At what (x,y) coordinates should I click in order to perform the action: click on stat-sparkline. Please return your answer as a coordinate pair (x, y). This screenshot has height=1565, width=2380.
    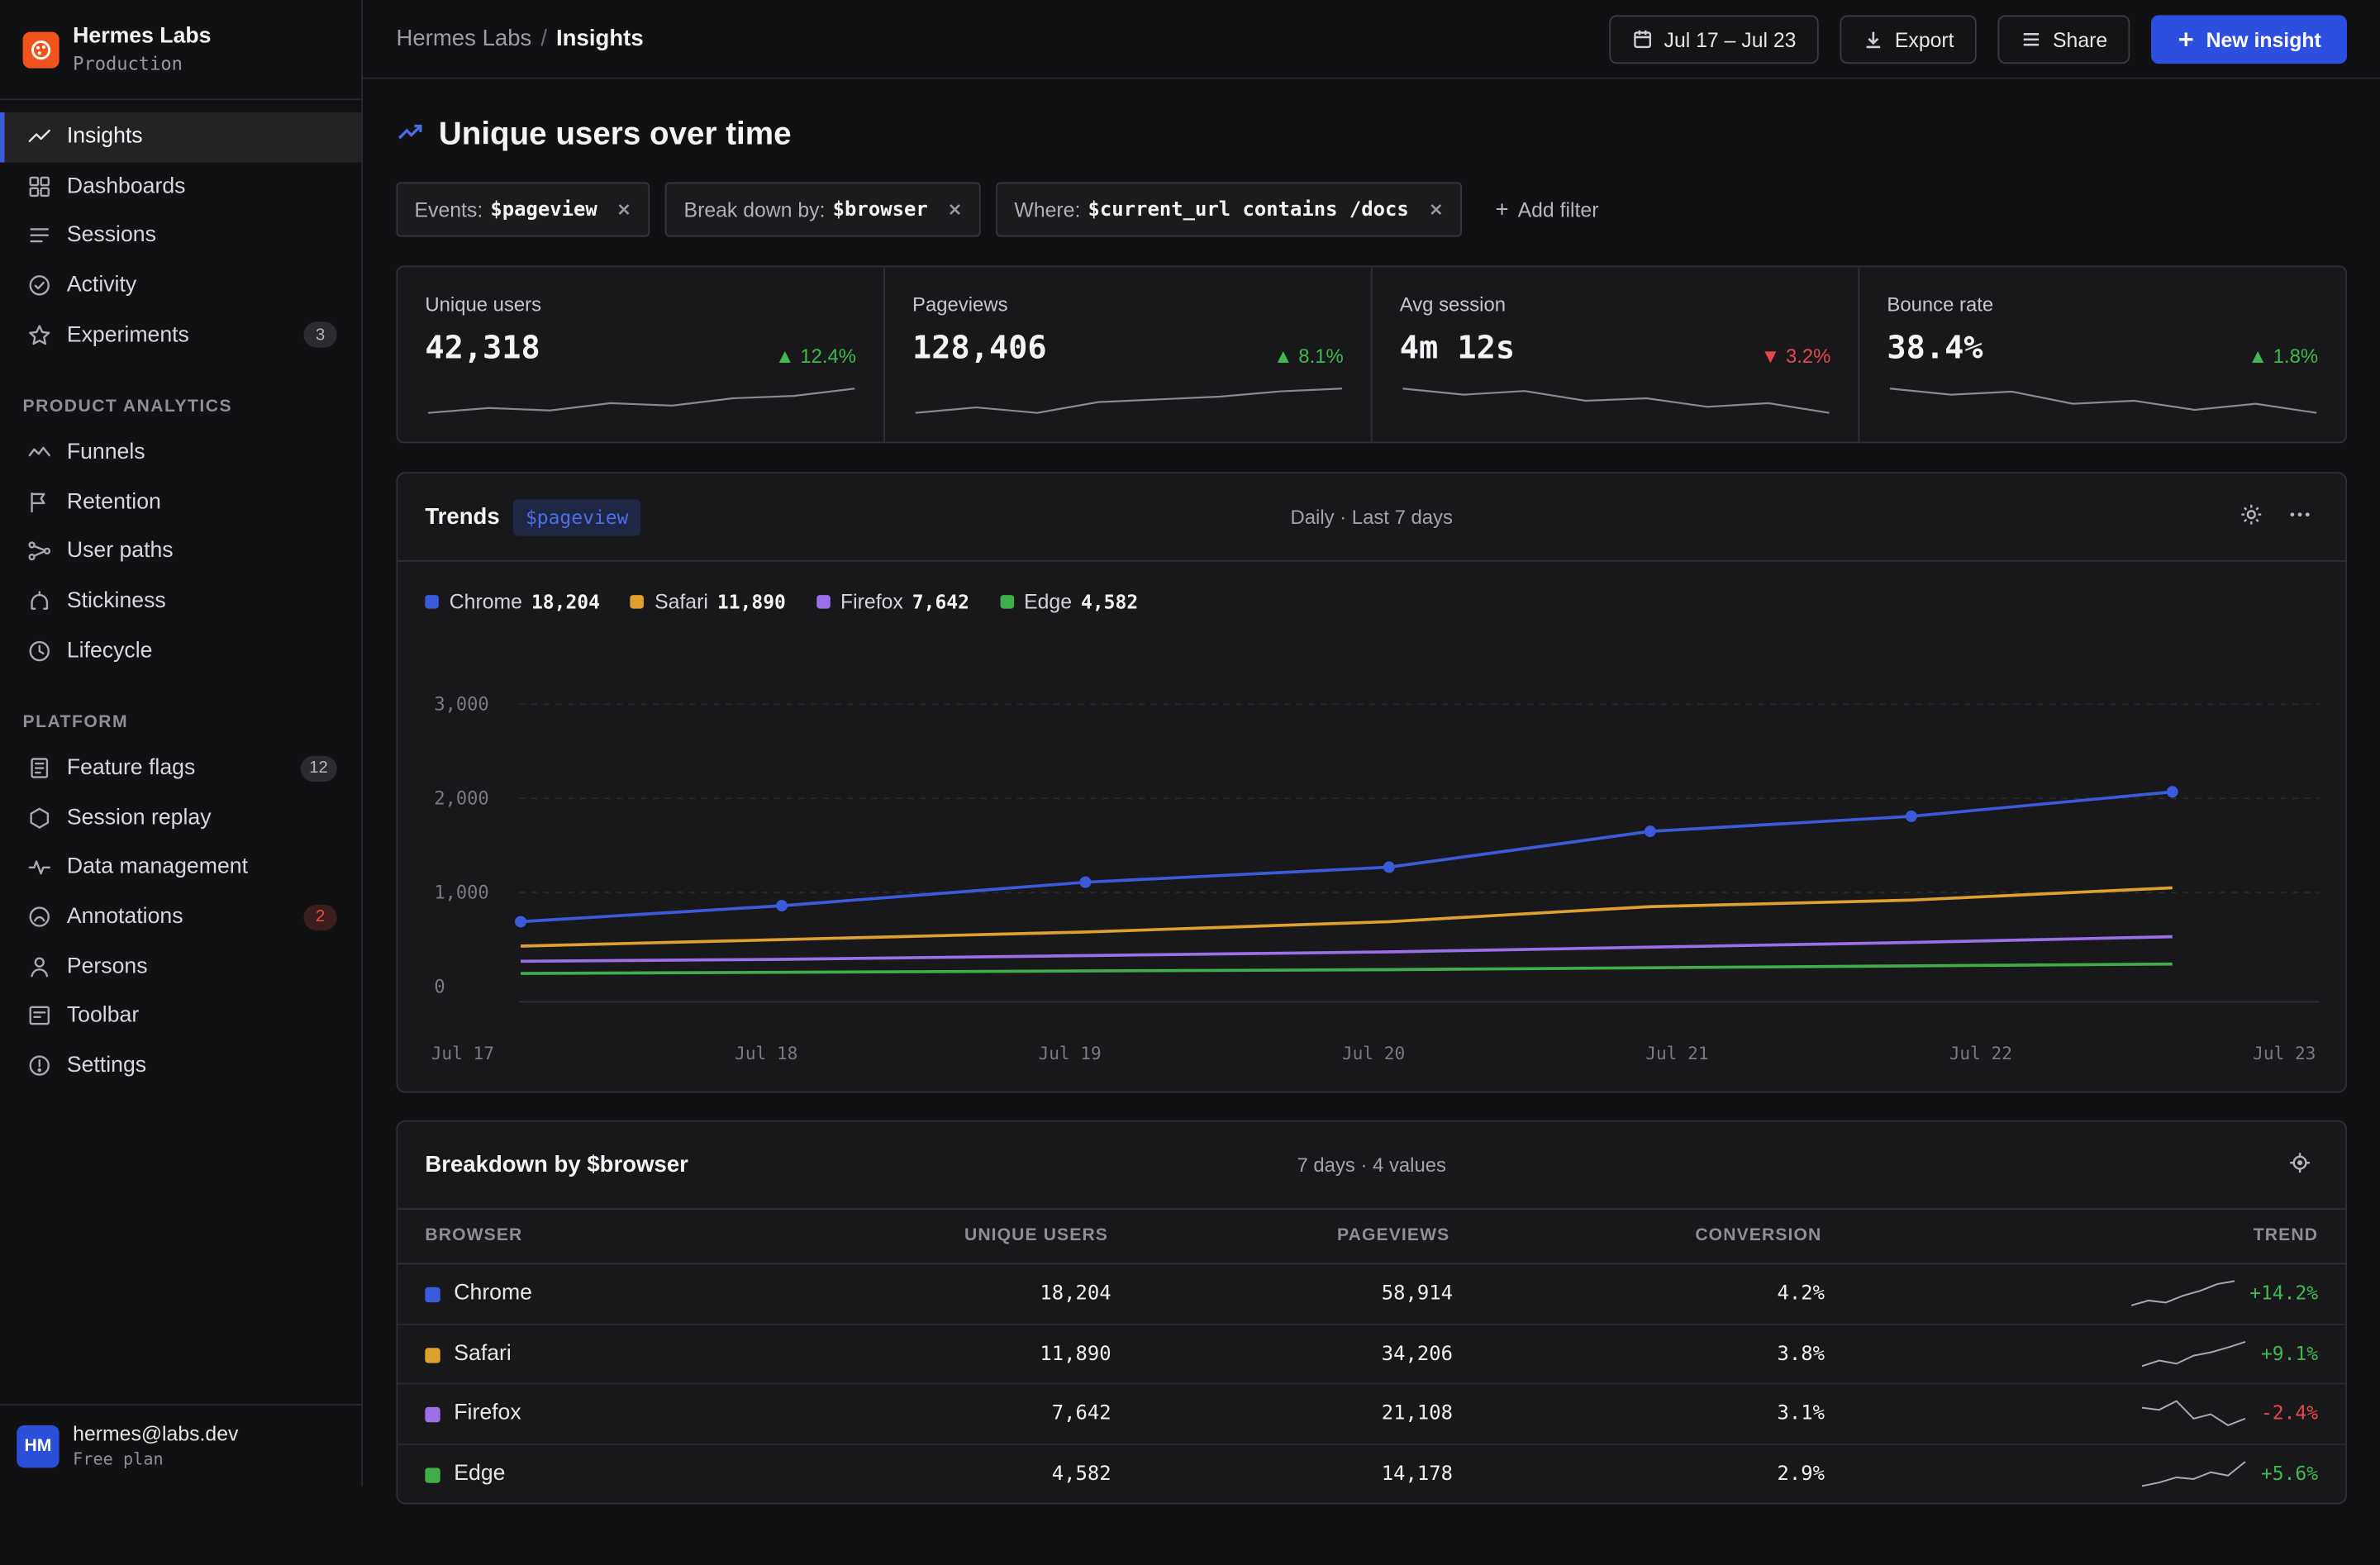
    Looking at the image, I should click on (1128, 401).